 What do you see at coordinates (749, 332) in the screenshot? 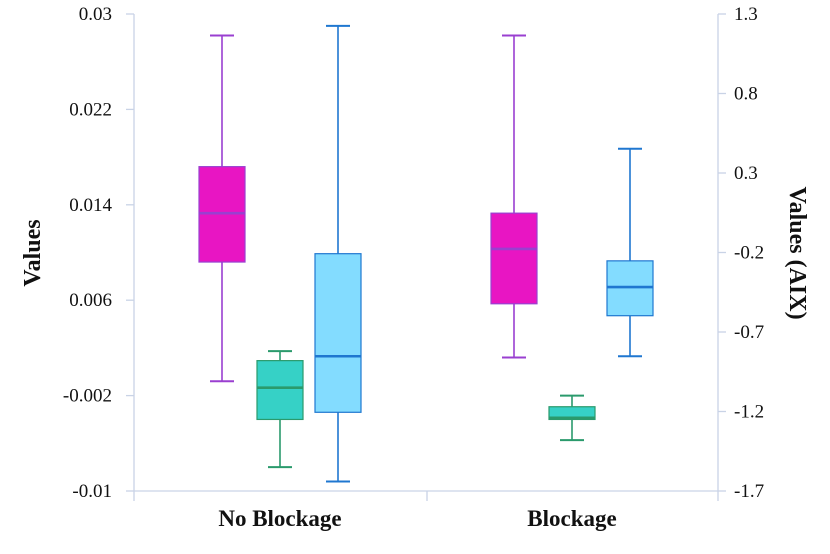
I see `y2-tick-label: -0.7` at bounding box center [749, 332].